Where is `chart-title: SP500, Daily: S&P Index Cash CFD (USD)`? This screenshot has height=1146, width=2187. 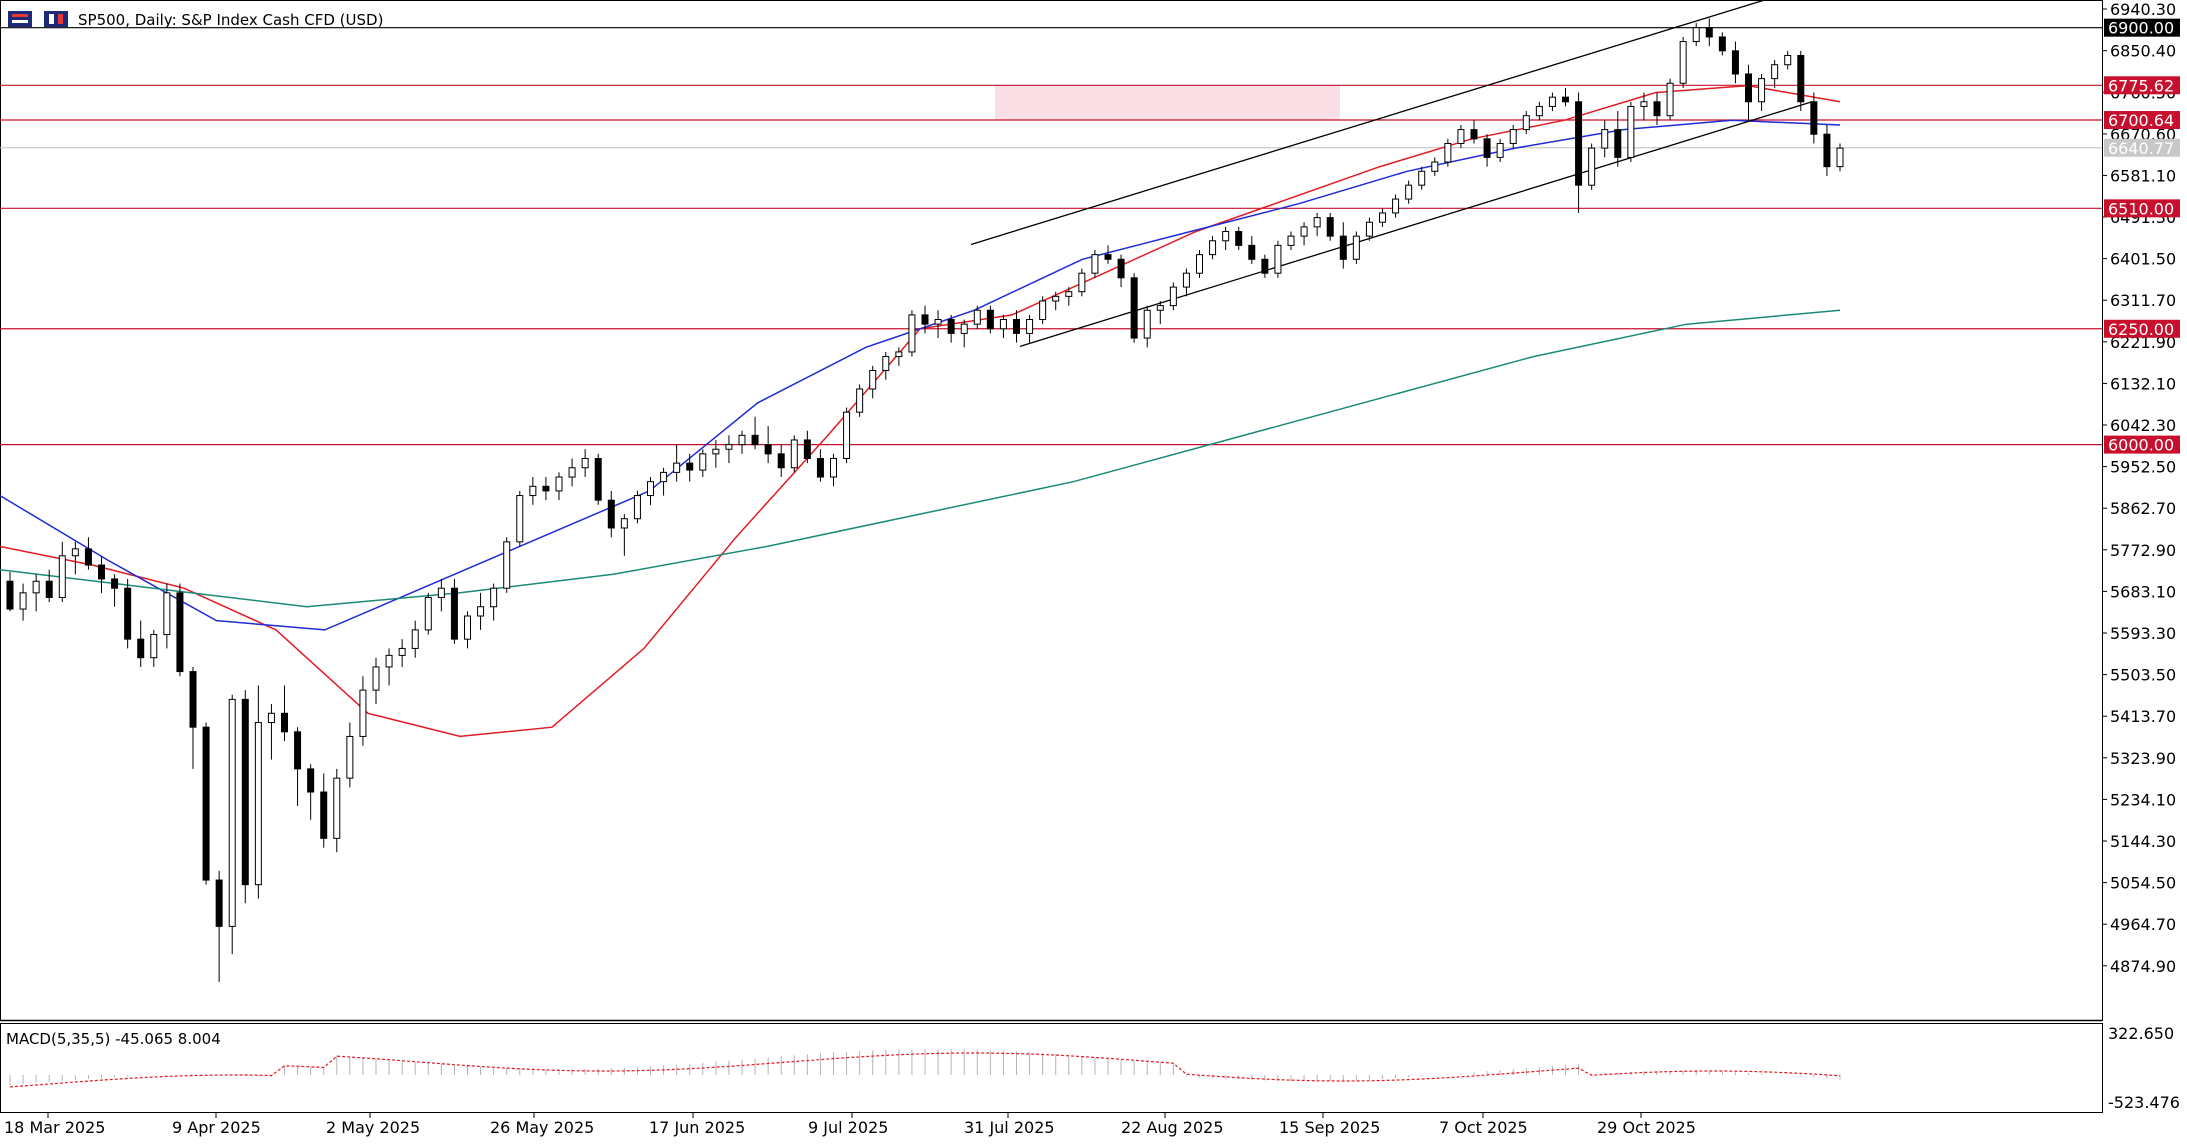 chart-title: SP500, Daily: S&P Index Cash CFD (USD) is located at coordinates (230, 20).